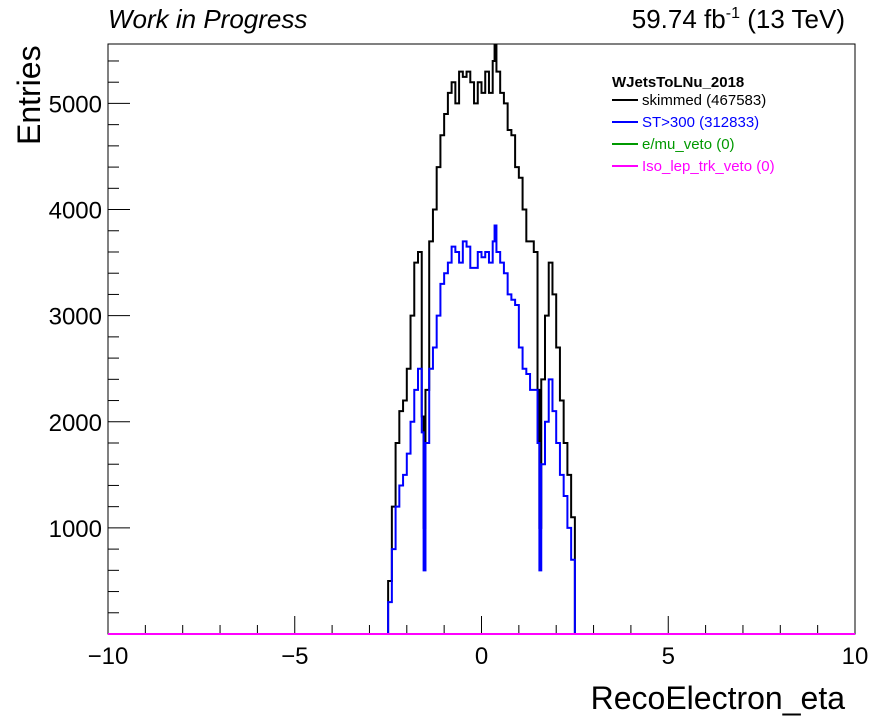 The width and height of the screenshot is (896, 722). What do you see at coordinates (678, 82) in the screenshot?
I see `legend-title: WJetsToLNu_2018` at bounding box center [678, 82].